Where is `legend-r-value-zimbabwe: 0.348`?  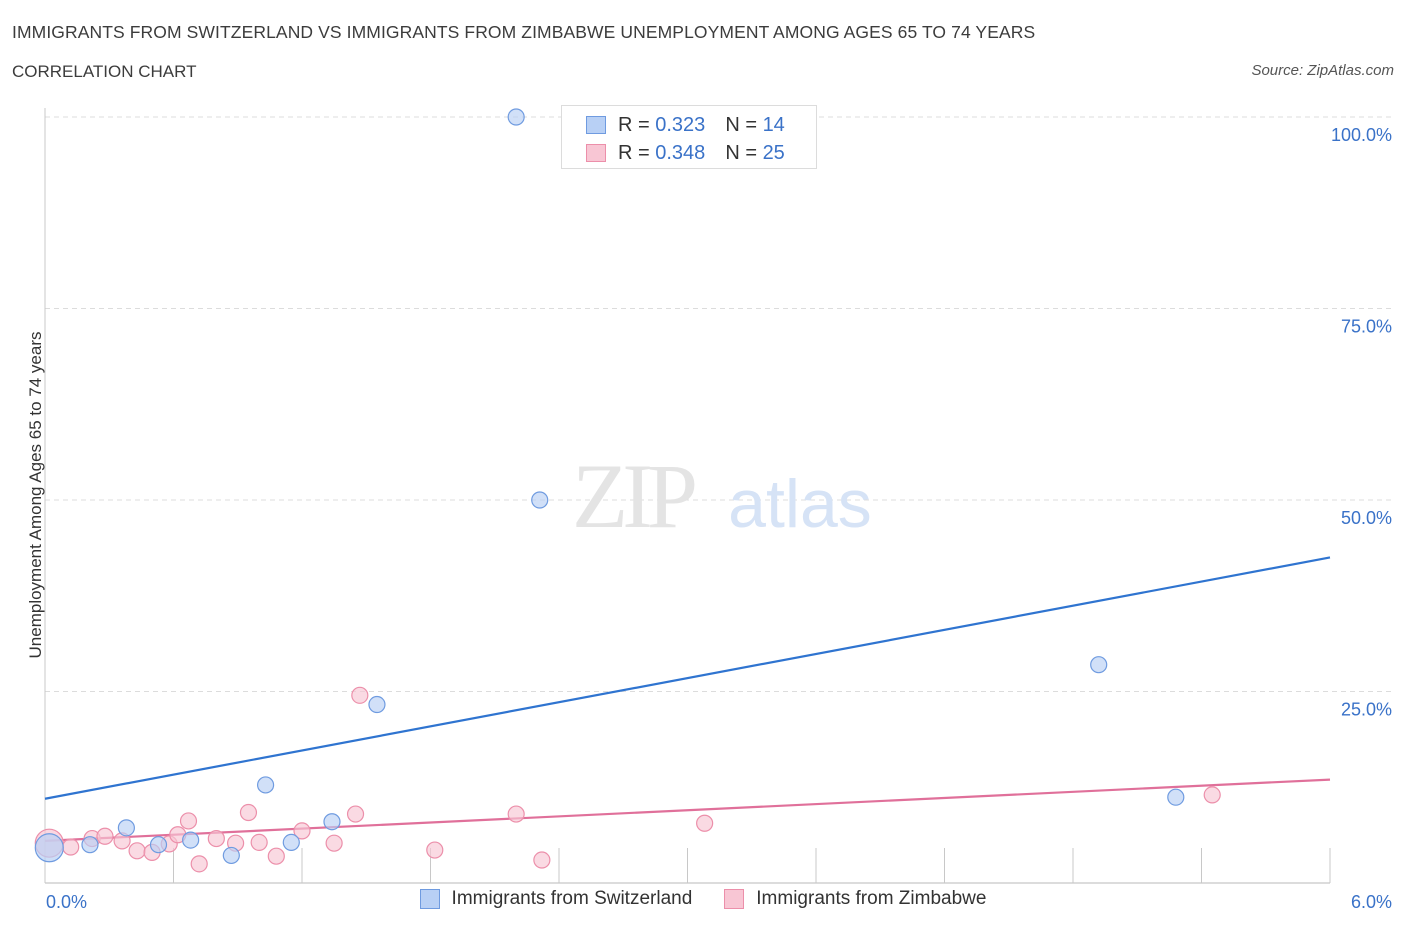
legend-r-value-zimbabwe: 0.348 is located at coordinates (680, 152).